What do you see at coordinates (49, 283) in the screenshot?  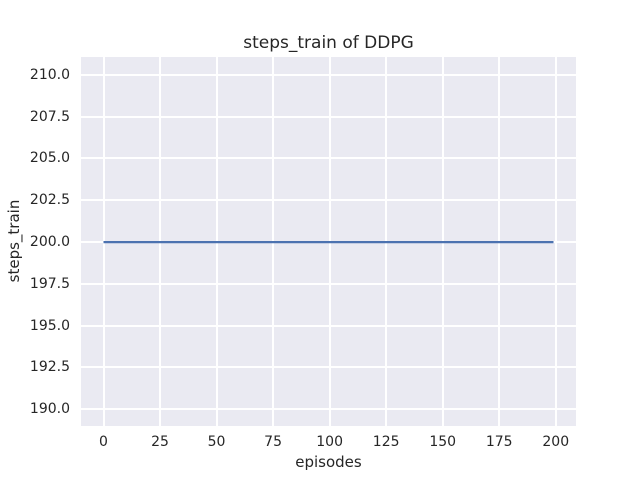 I see `y-tick-label: 197.5` at bounding box center [49, 283].